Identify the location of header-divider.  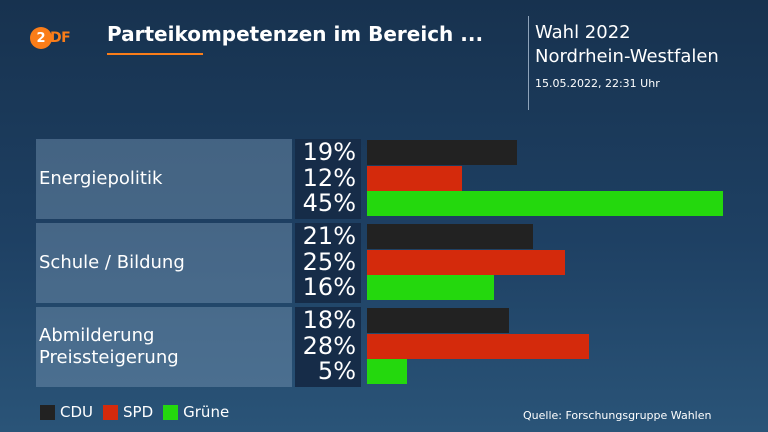
(528, 63).